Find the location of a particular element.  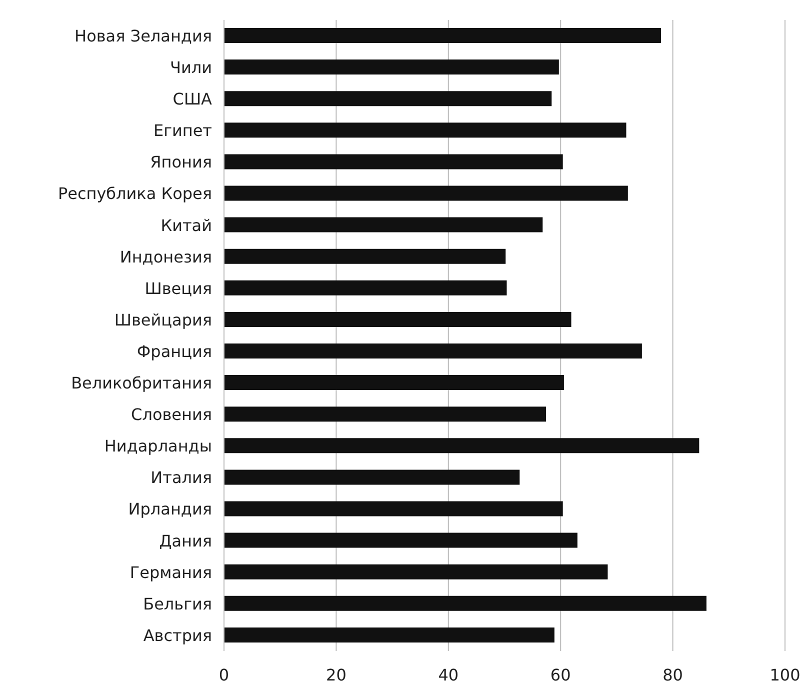

y-tick-label: Великобритания is located at coordinates (141, 383).